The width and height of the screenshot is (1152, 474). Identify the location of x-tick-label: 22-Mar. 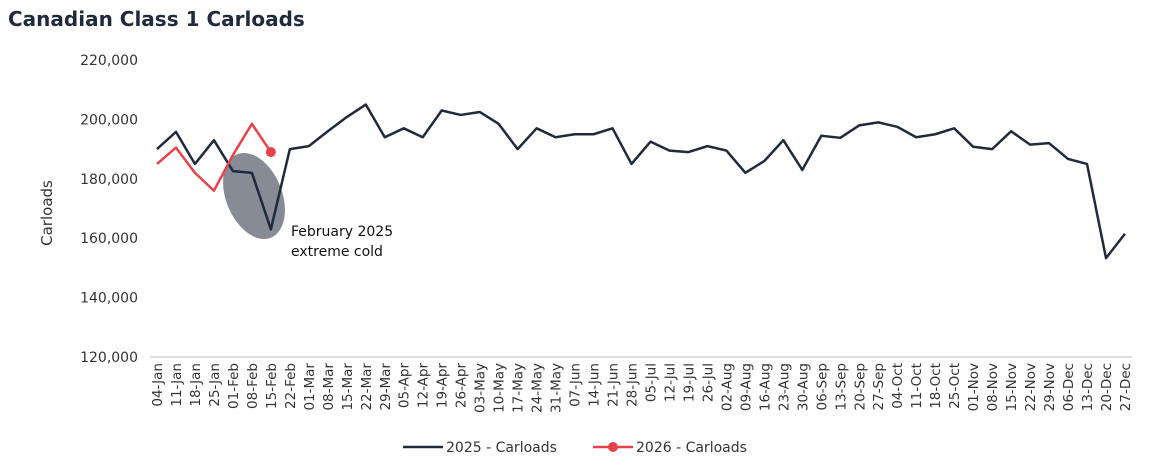
(367, 387).